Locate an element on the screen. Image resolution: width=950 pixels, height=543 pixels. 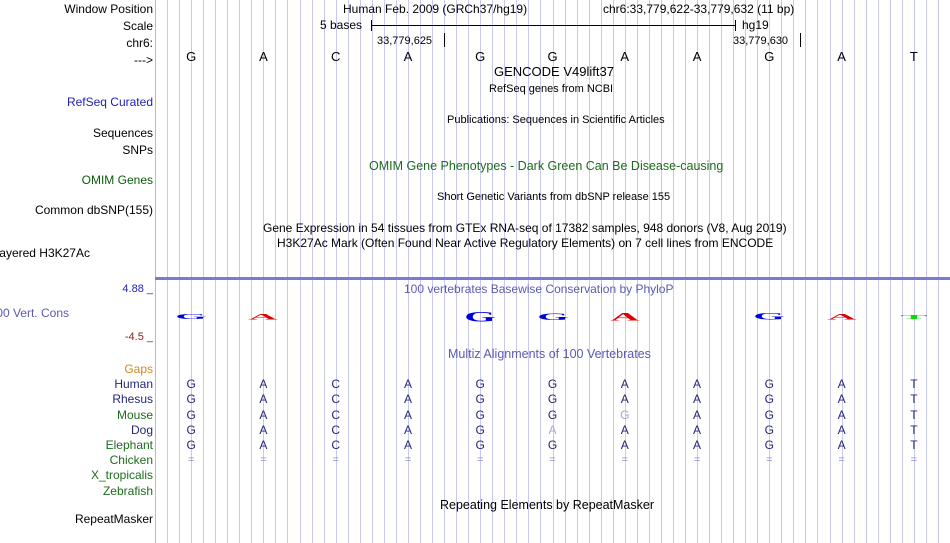
species-label-human: Human is located at coordinates (133, 384).